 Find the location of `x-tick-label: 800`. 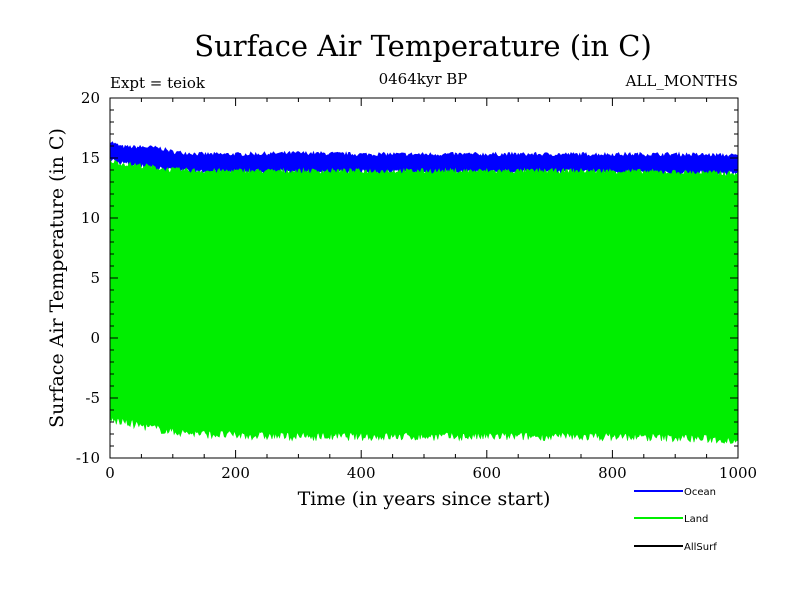

x-tick-label: 800 is located at coordinates (612, 473).